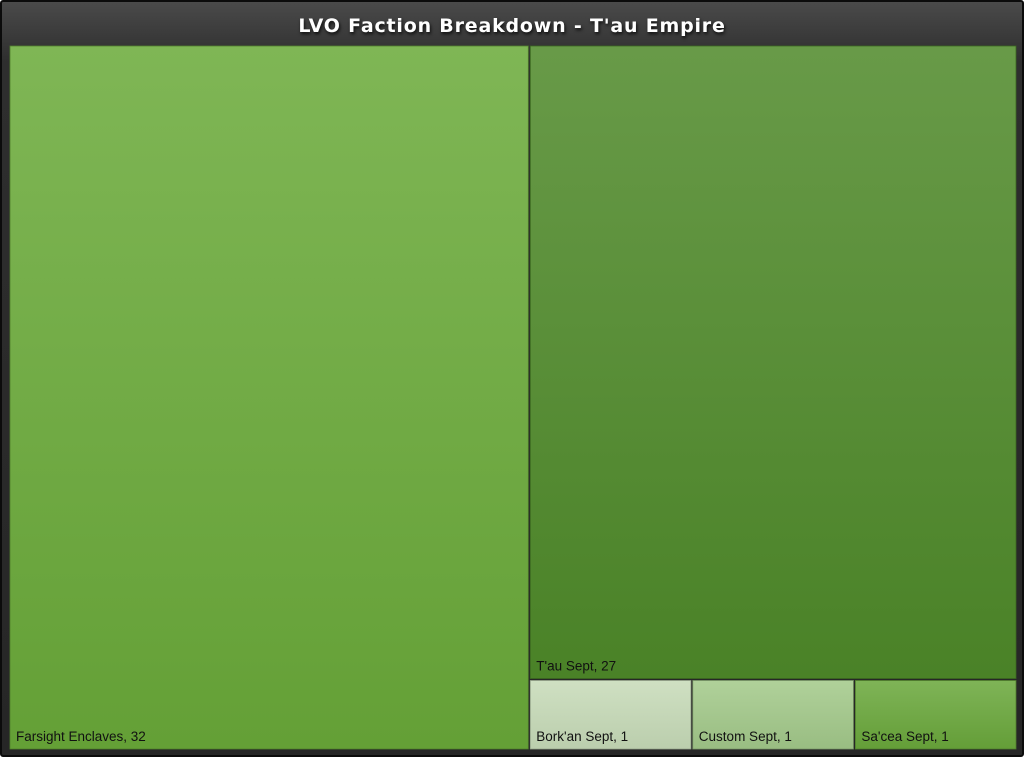 The height and width of the screenshot is (757, 1024). What do you see at coordinates (610, 715) in the screenshot?
I see `tile-bork-an-sept` at bounding box center [610, 715].